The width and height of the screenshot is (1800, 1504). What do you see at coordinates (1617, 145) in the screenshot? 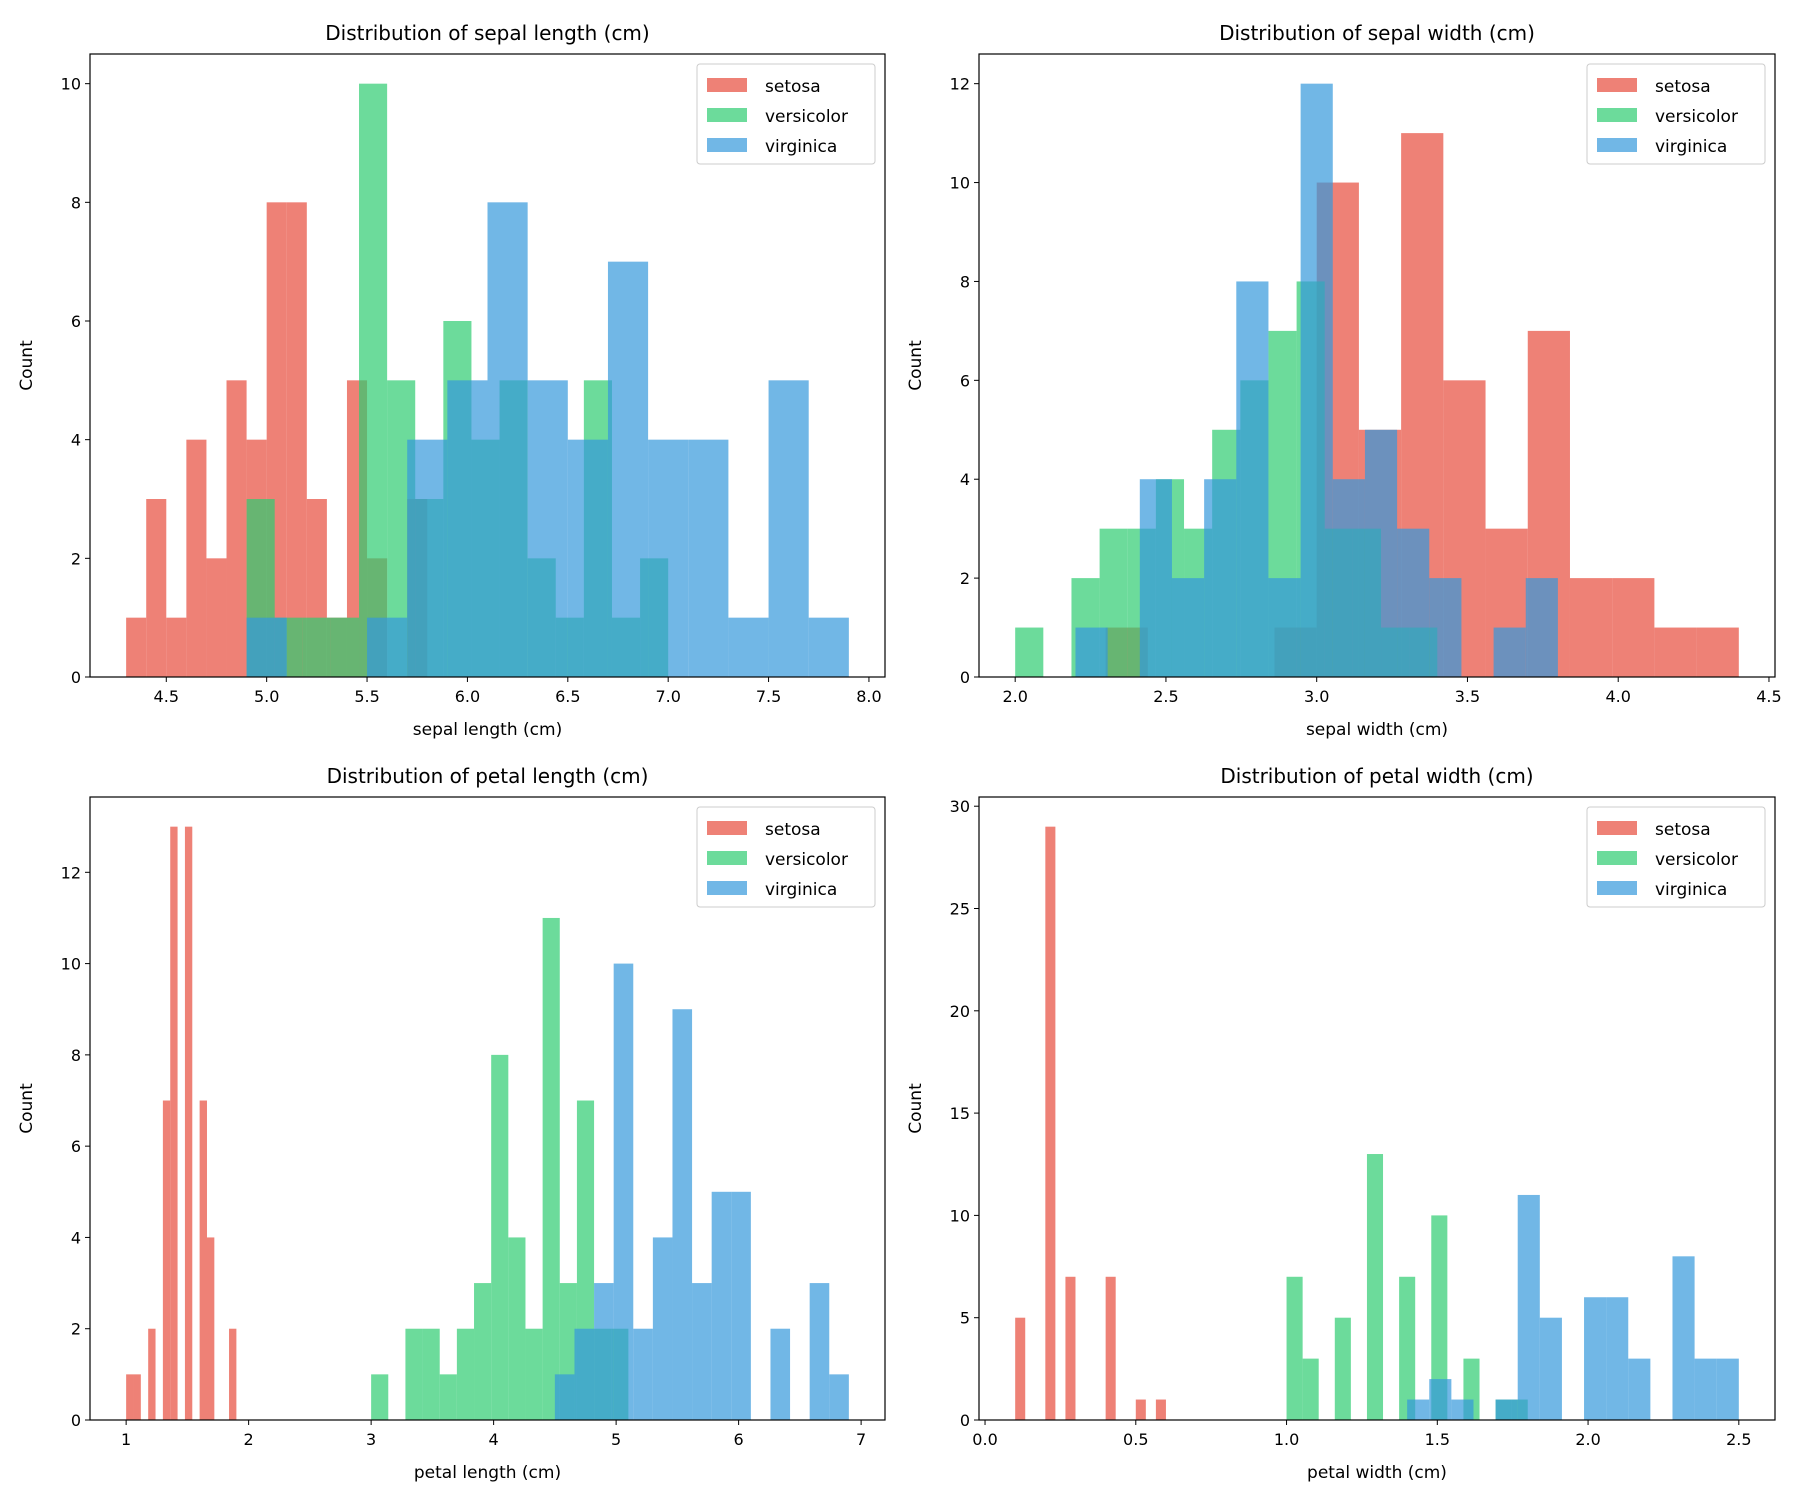
I see `legend-swatch-virginica` at bounding box center [1617, 145].